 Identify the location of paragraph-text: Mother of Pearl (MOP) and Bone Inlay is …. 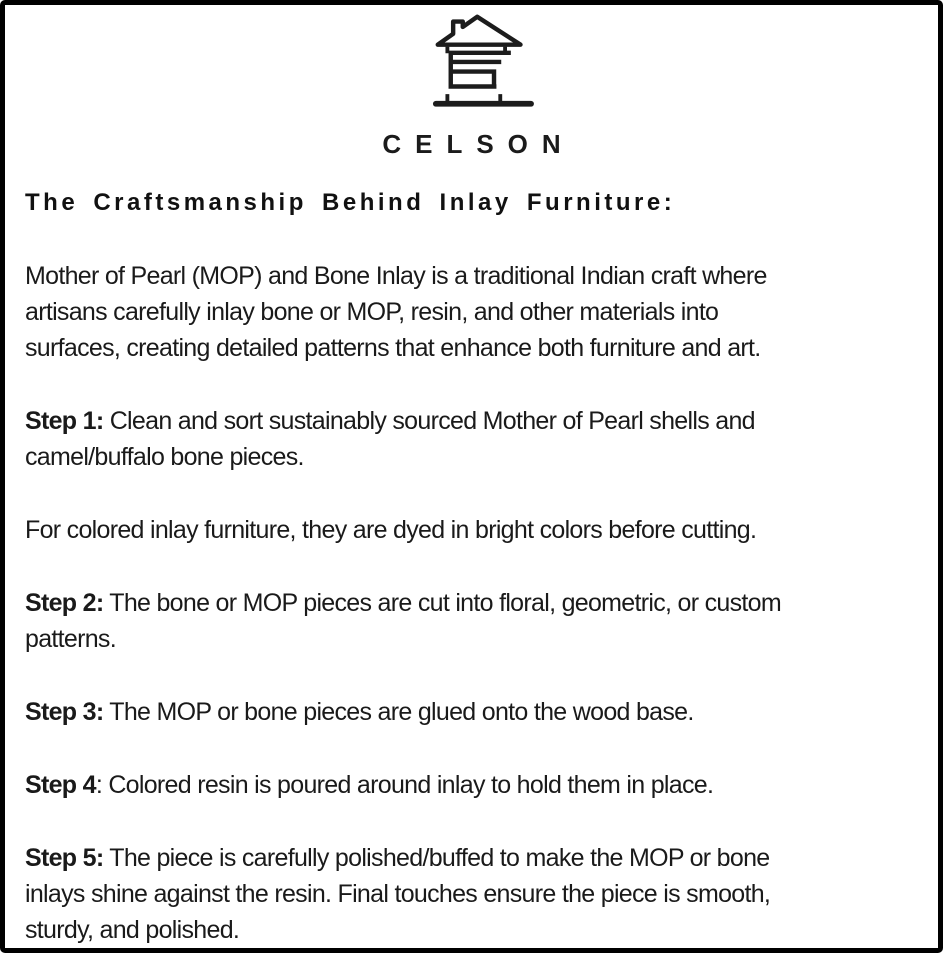
(396, 312).